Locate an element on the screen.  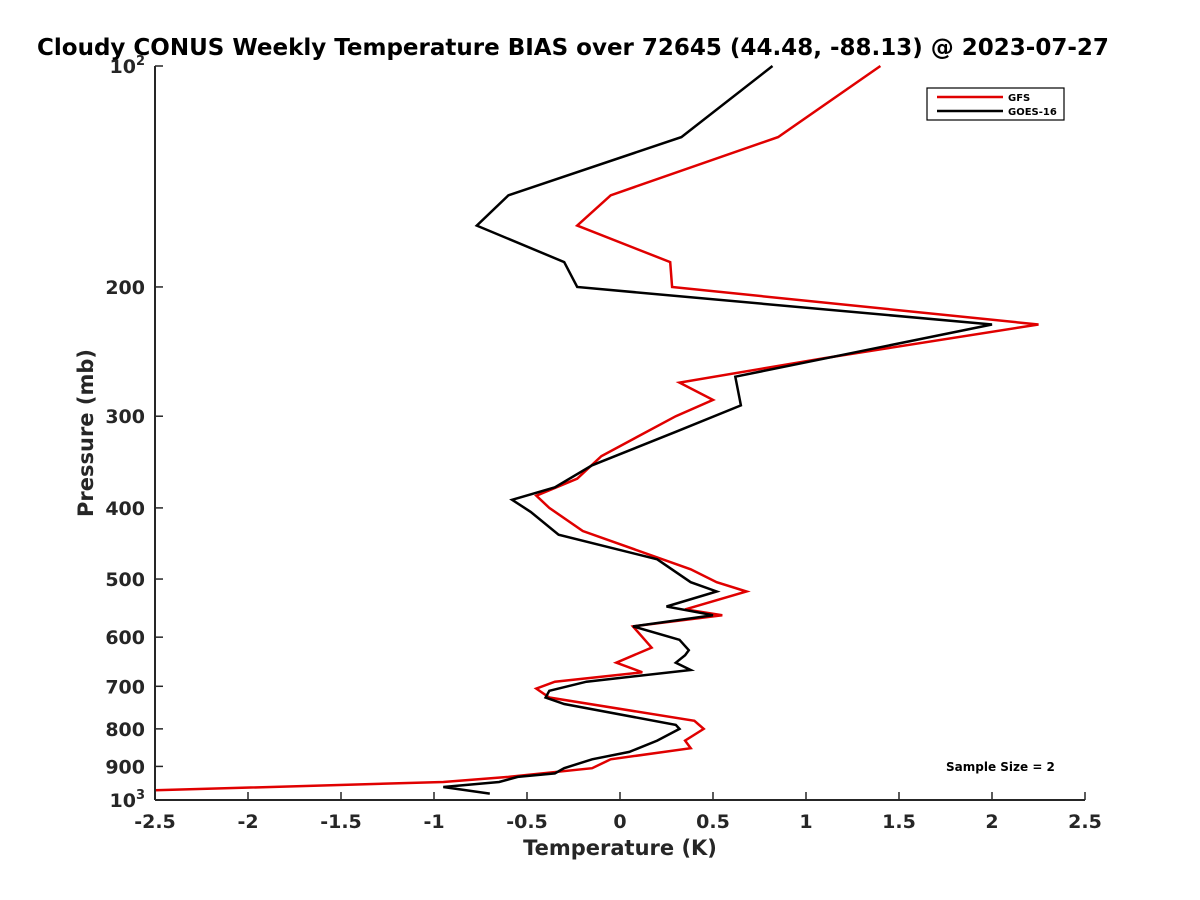
y-tick-label: 10³ is located at coordinates (128, 800).